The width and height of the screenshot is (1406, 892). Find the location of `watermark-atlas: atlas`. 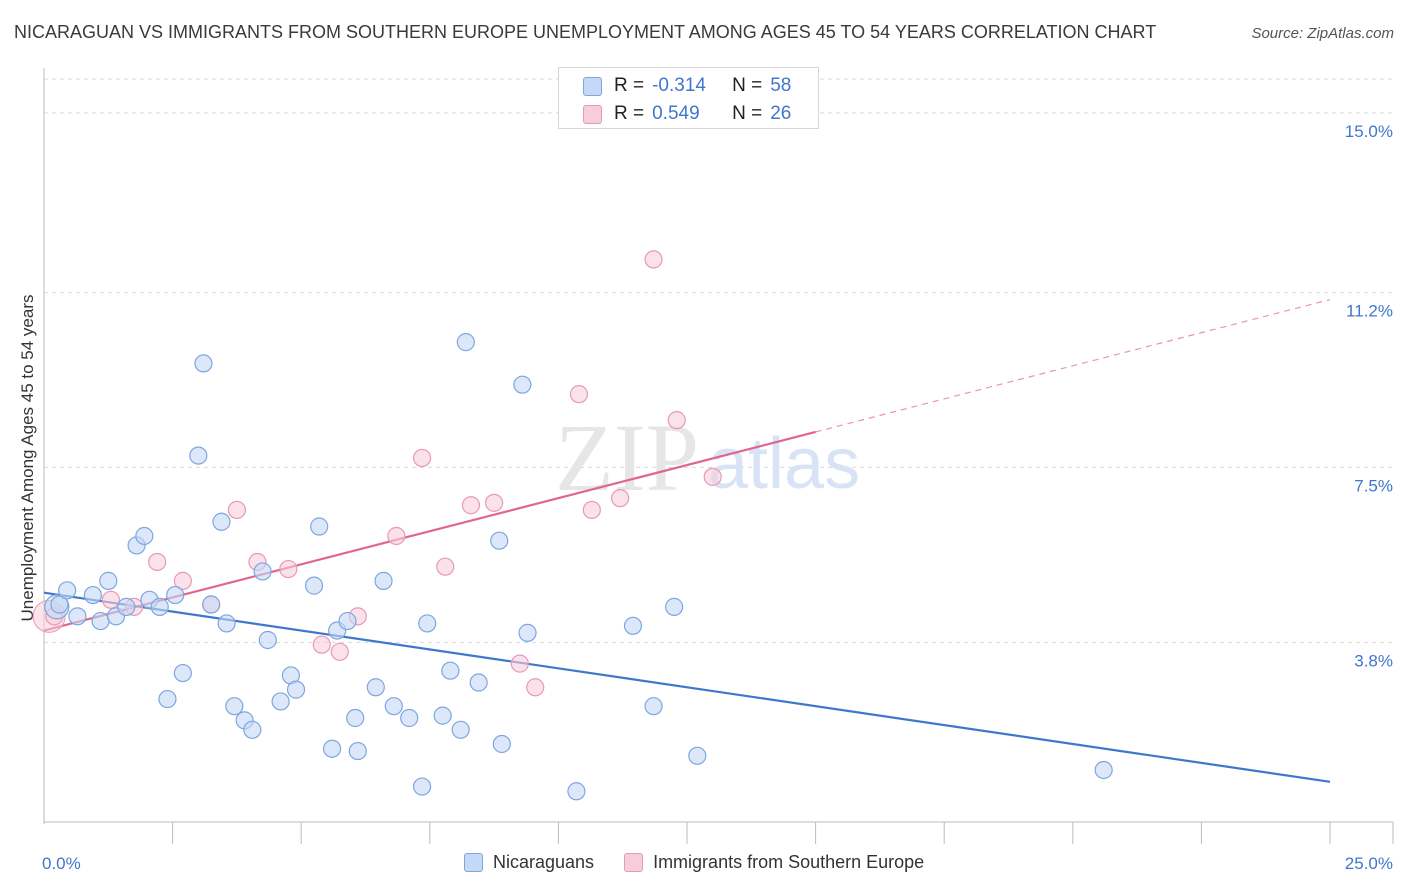

watermark-atlas: atlas is located at coordinates (784, 464).